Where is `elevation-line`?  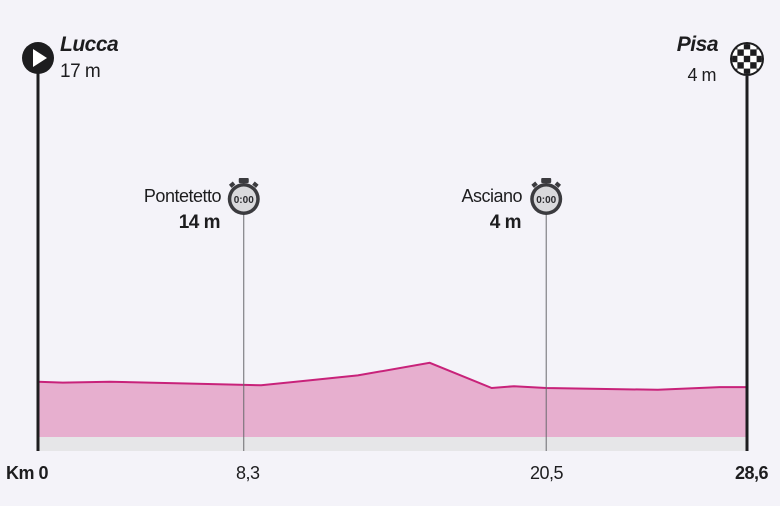 elevation-line is located at coordinates (392, 376).